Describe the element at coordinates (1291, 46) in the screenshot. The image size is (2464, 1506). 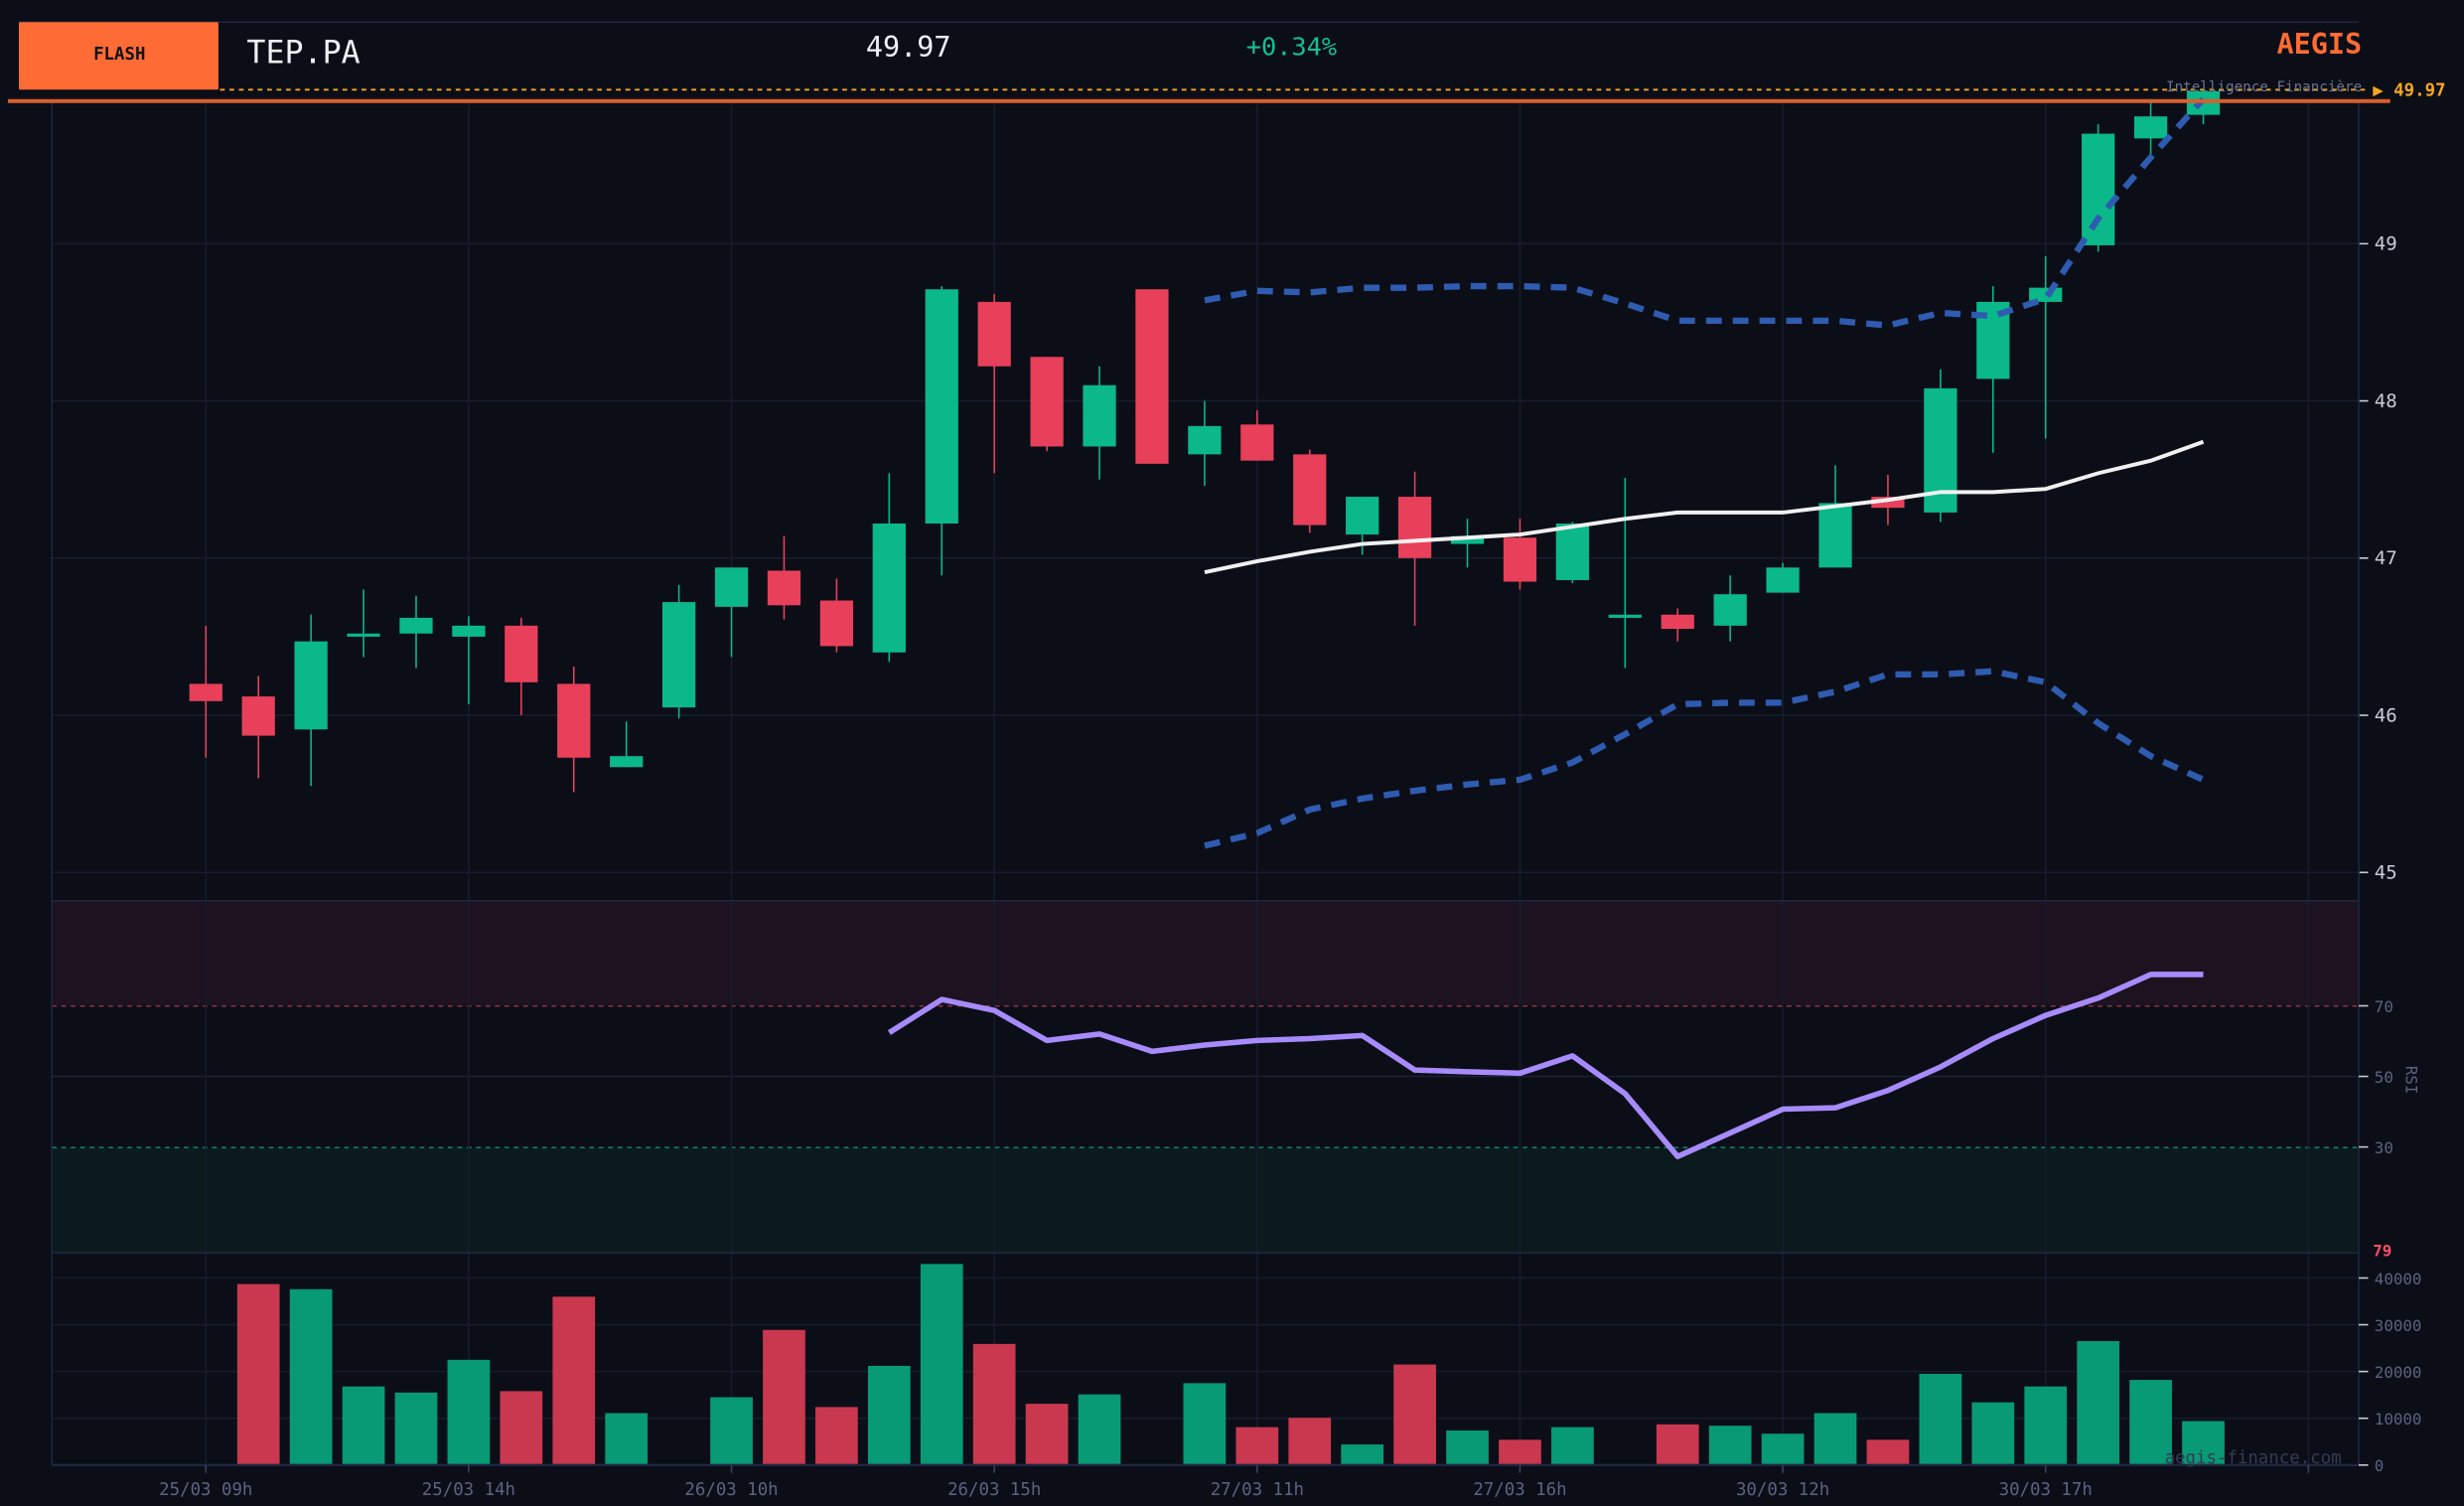
I see `price-change: +0.34%` at that location.